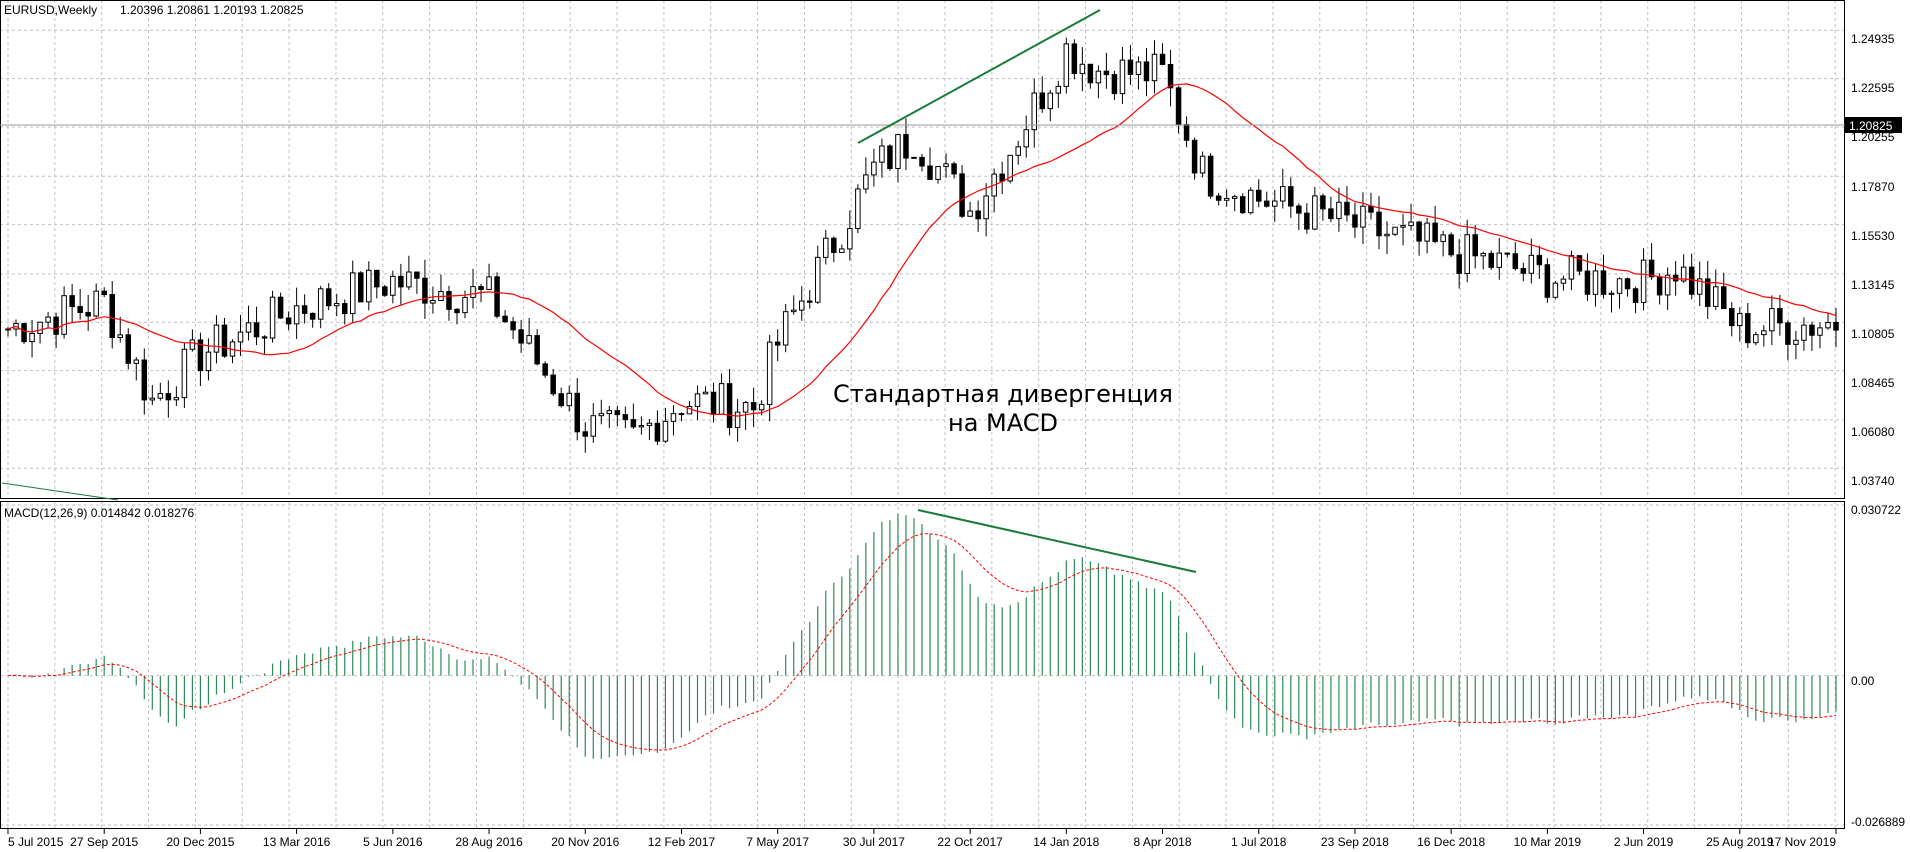 The width and height of the screenshot is (1910, 852). What do you see at coordinates (1451, 842) in the screenshot?
I see `date-tick-label: 16 Dec 2018` at bounding box center [1451, 842].